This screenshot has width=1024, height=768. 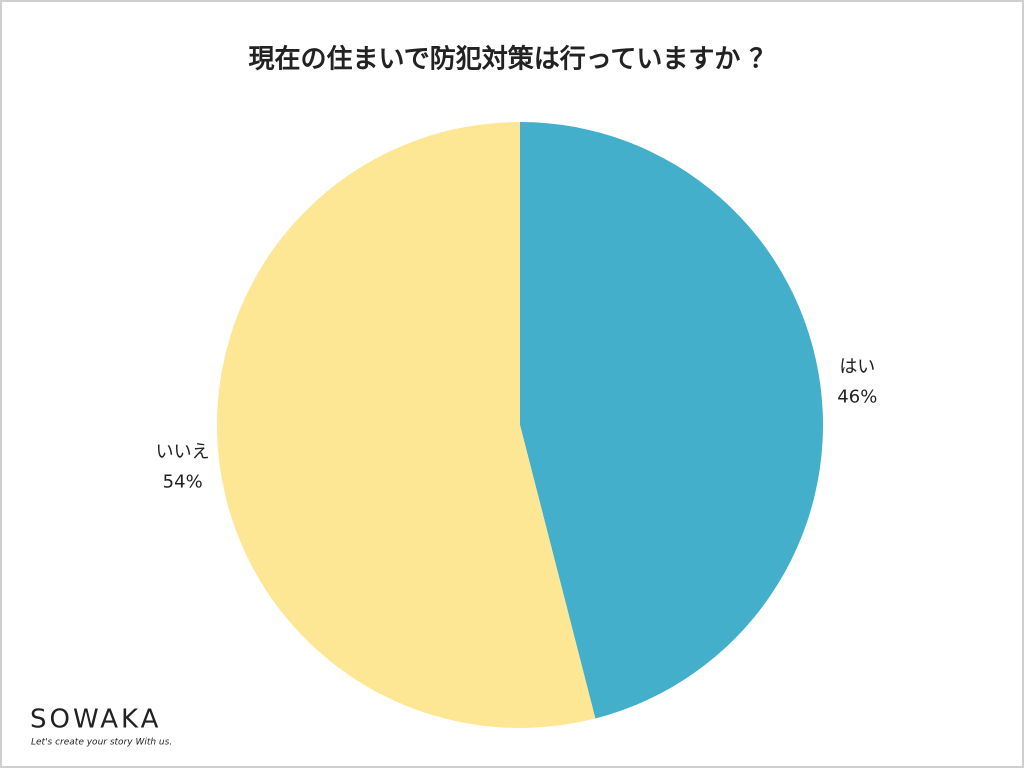 What do you see at coordinates (857, 366) in the screenshot?
I see `slice-label: はい` at bounding box center [857, 366].